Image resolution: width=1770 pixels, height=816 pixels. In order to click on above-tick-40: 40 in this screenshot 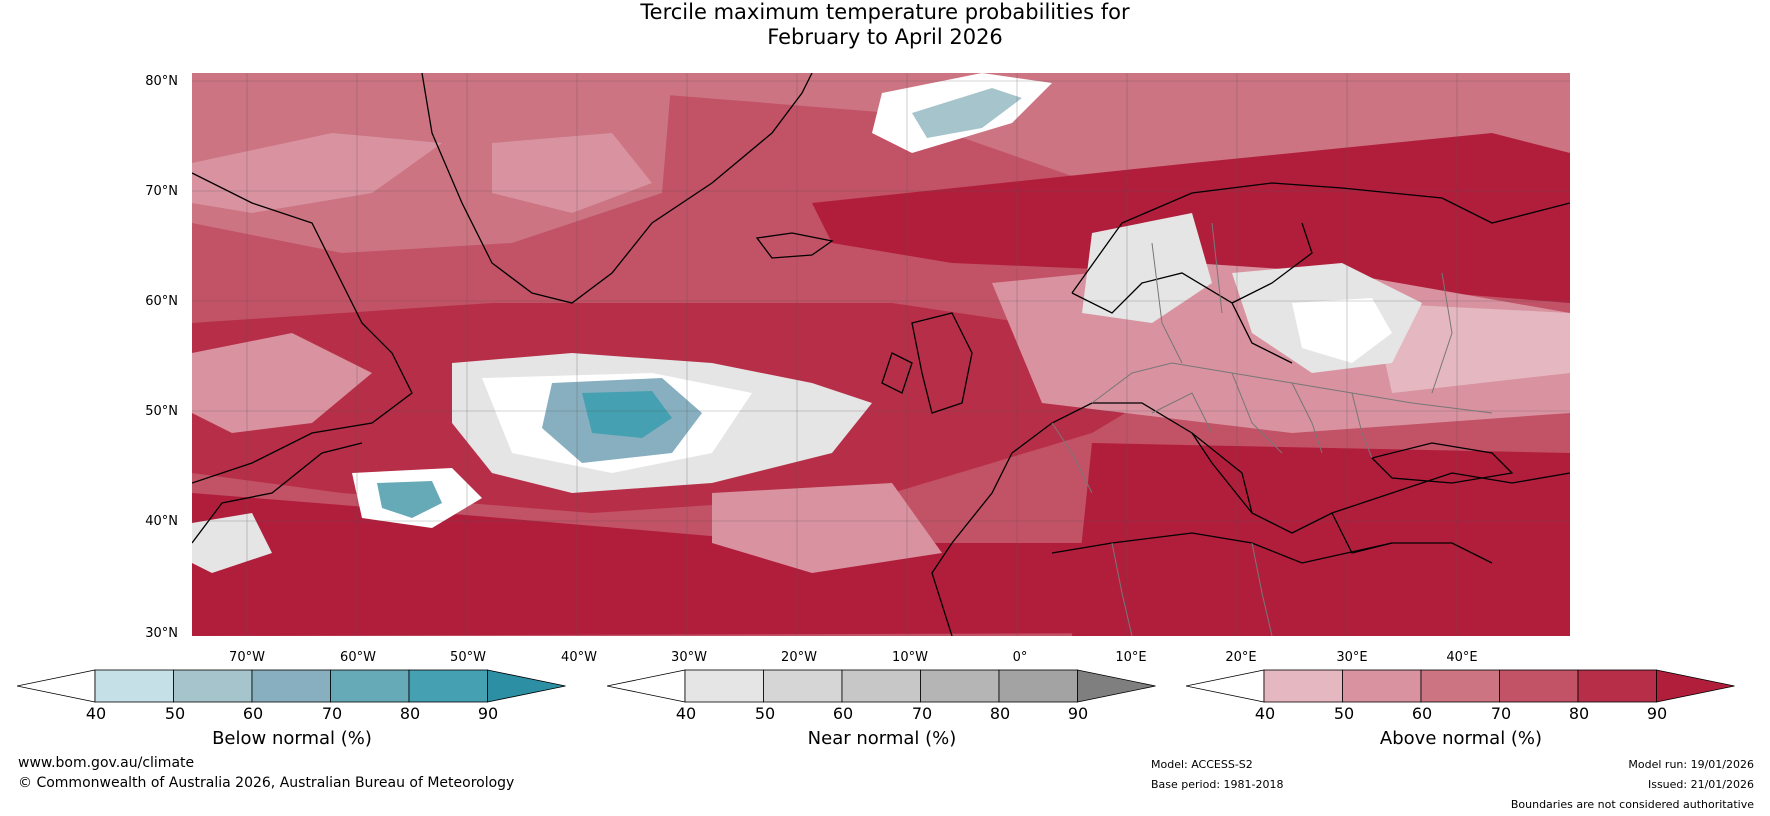, I will do `click(1265, 713)`.